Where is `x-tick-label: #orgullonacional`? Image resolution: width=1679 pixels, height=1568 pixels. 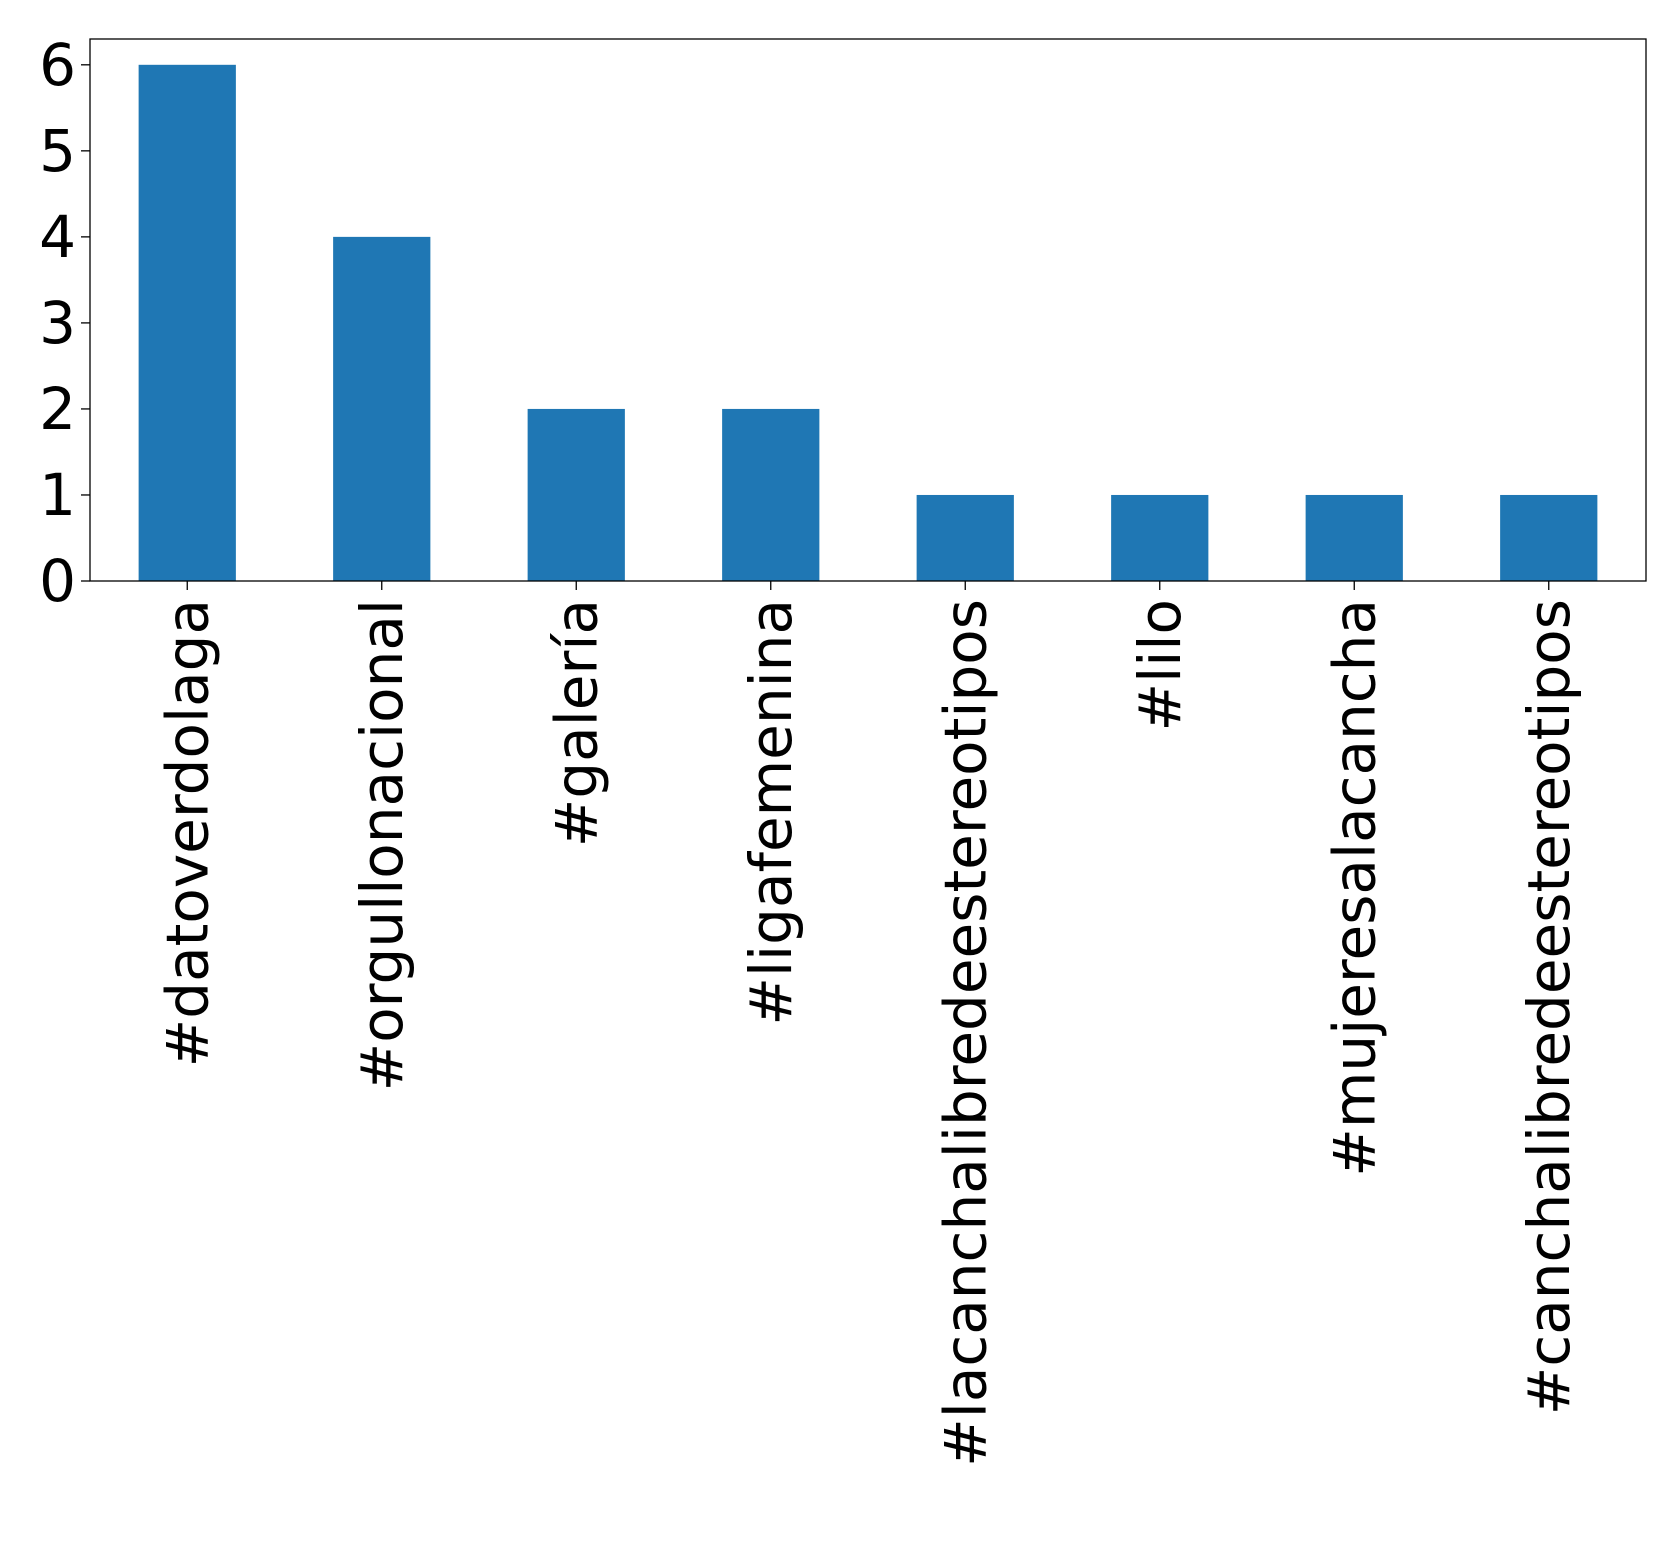
x-tick-label: #orgullonacional is located at coordinates (382, 845).